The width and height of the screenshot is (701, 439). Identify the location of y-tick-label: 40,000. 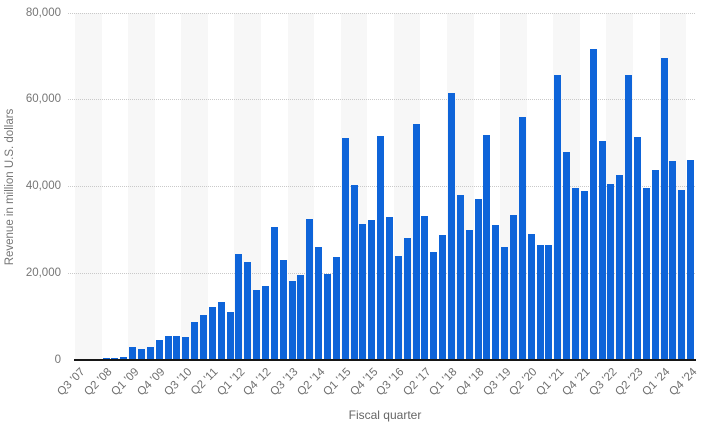
(30, 186).